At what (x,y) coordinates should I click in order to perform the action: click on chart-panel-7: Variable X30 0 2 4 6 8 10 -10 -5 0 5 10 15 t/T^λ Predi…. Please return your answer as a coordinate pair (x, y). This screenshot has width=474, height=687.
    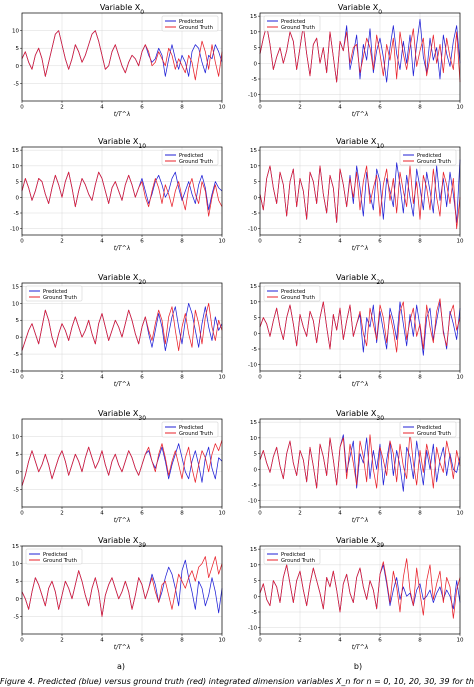
    Looking at the image, I should click on (356, 466).